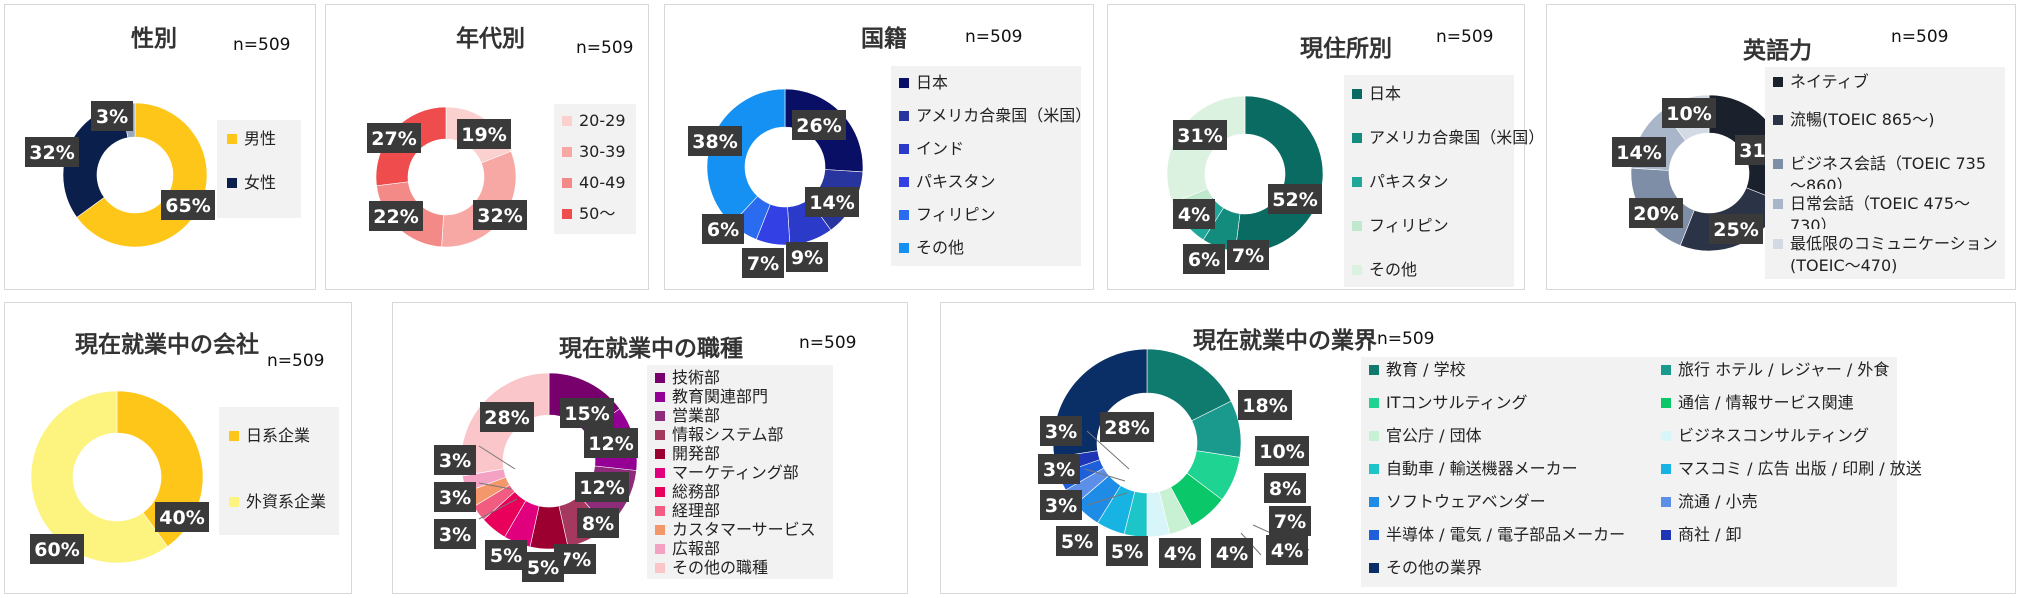 This screenshot has width=2022, height=598. What do you see at coordinates (396, 216) in the screenshot?
I see `data-label: 22%` at bounding box center [396, 216].